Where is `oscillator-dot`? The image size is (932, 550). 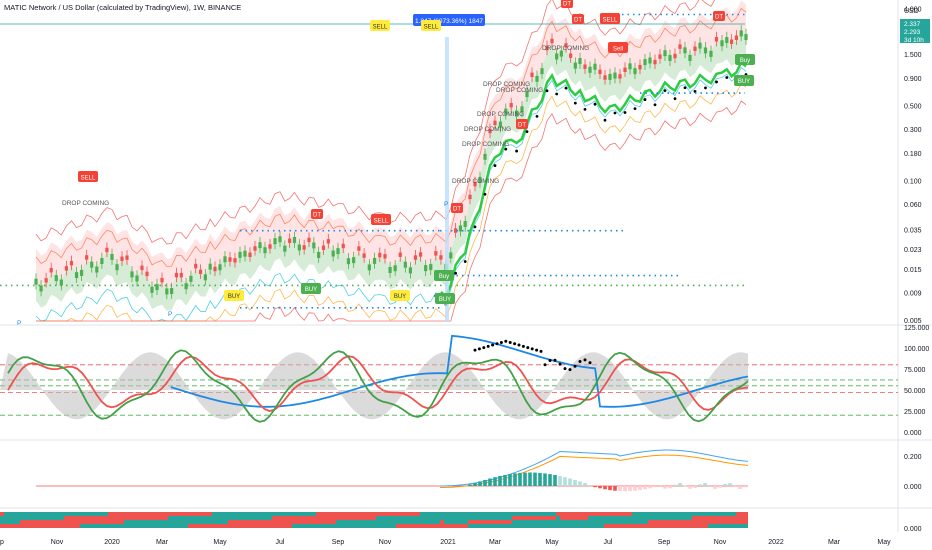 oscillator-dot is located at coordinates (519, 345).